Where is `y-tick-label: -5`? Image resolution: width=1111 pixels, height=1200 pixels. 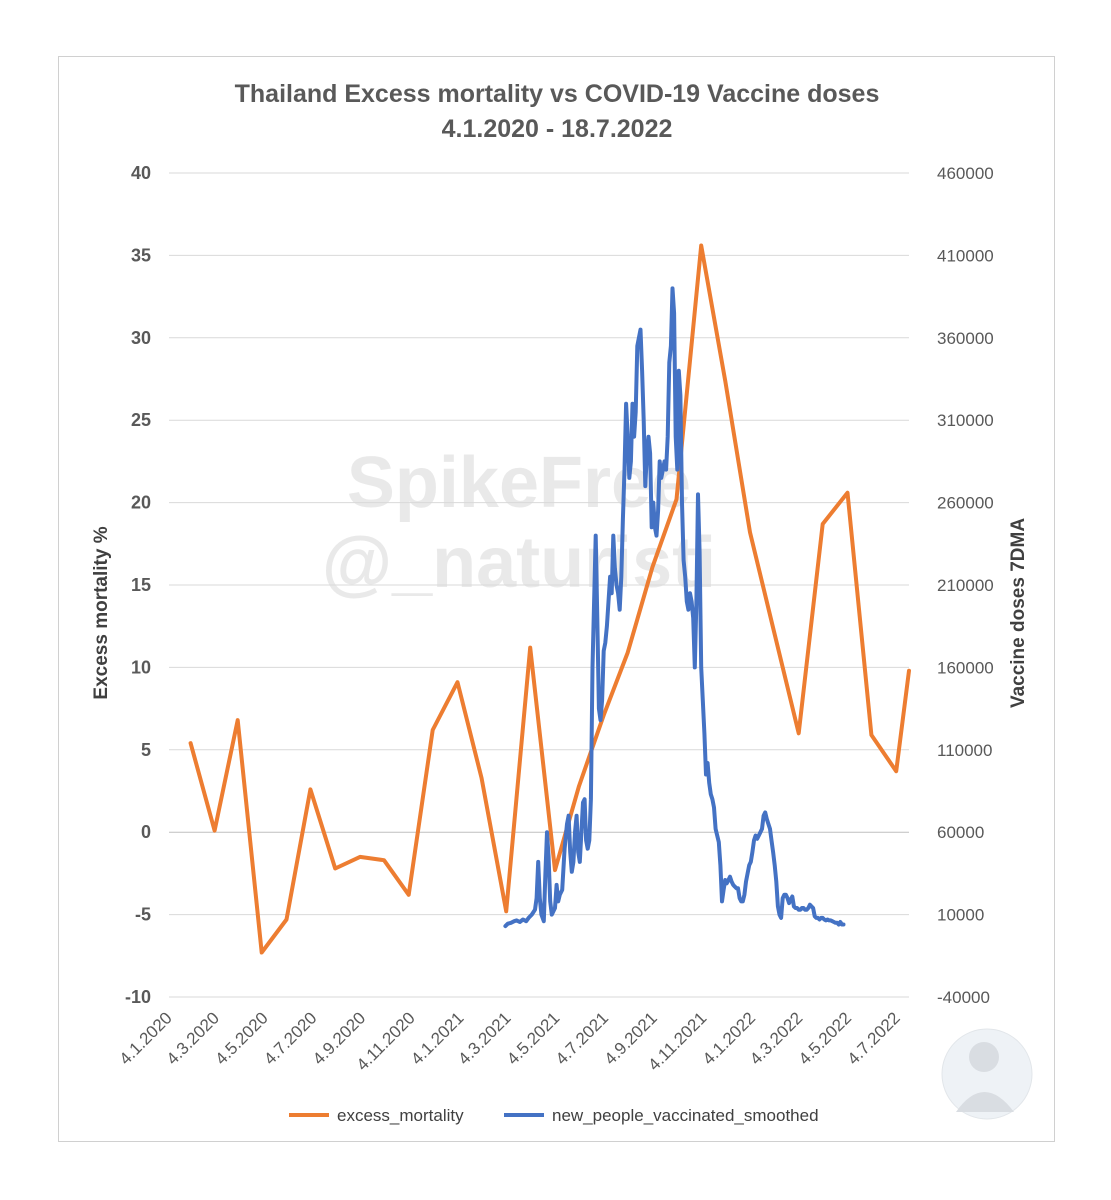 y-tick-label: -5 is located at coordinates (143, 915).